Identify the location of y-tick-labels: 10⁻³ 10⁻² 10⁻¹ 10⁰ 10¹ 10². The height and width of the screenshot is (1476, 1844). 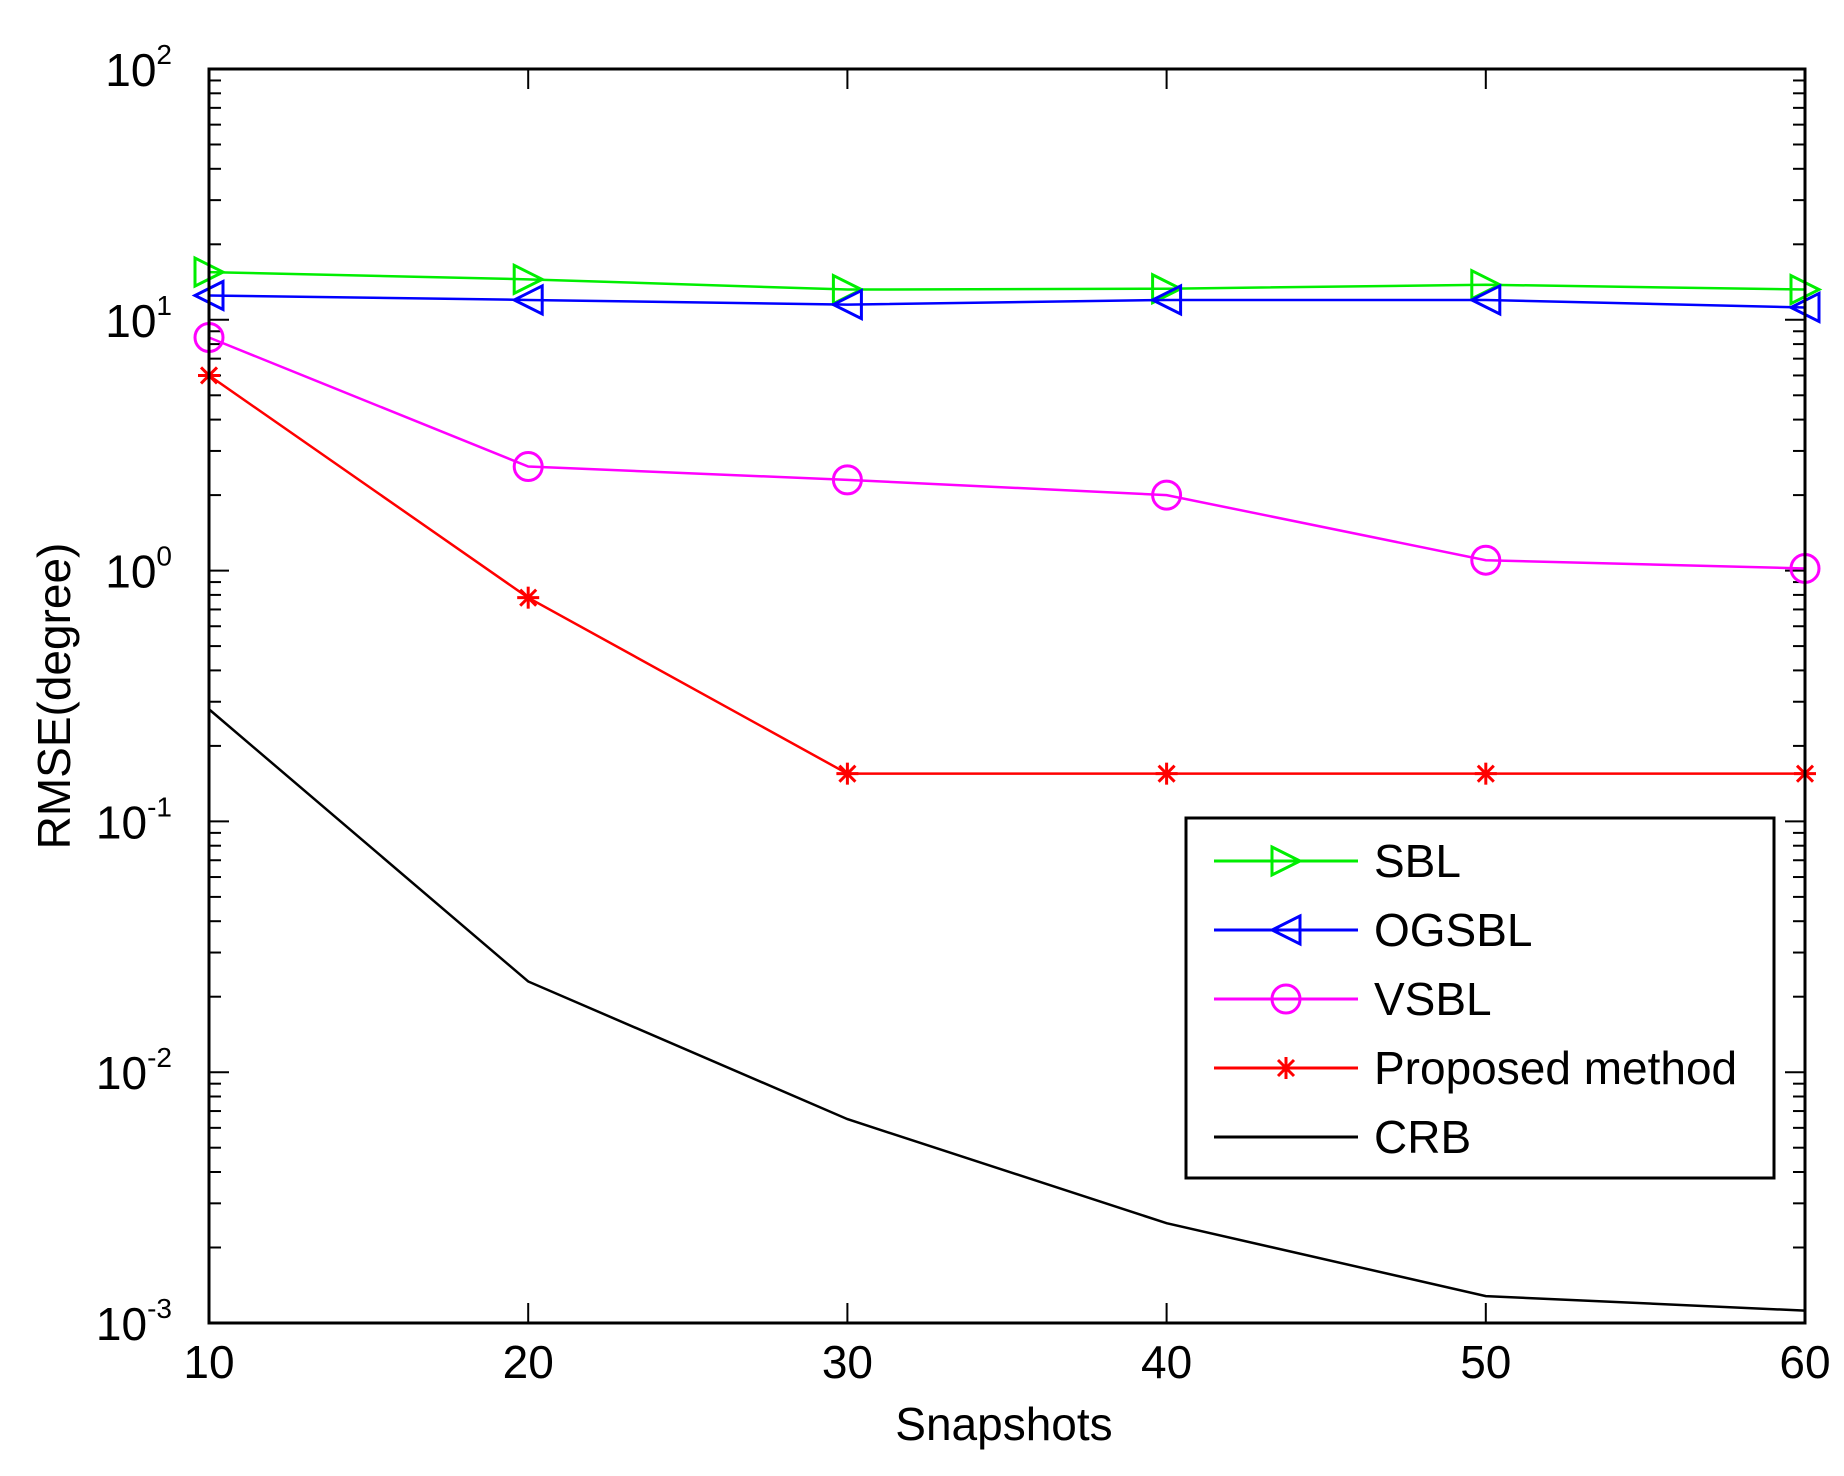
(134, 694).